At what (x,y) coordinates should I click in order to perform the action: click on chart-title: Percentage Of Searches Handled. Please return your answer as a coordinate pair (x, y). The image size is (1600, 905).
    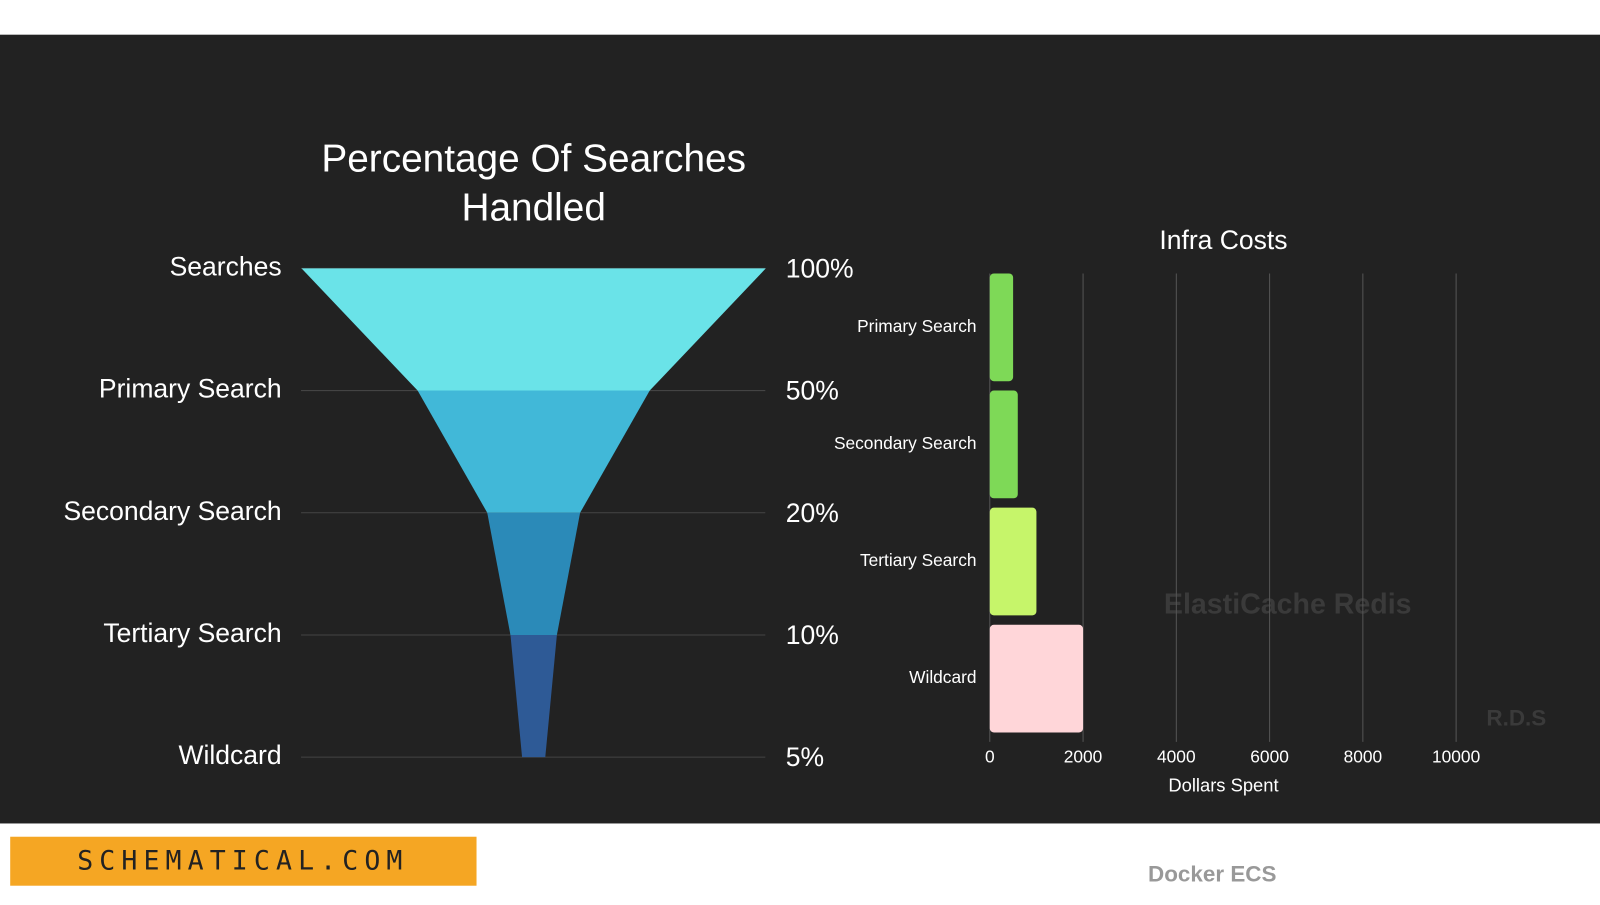
    Looking at the image, I should click on (533, 183).